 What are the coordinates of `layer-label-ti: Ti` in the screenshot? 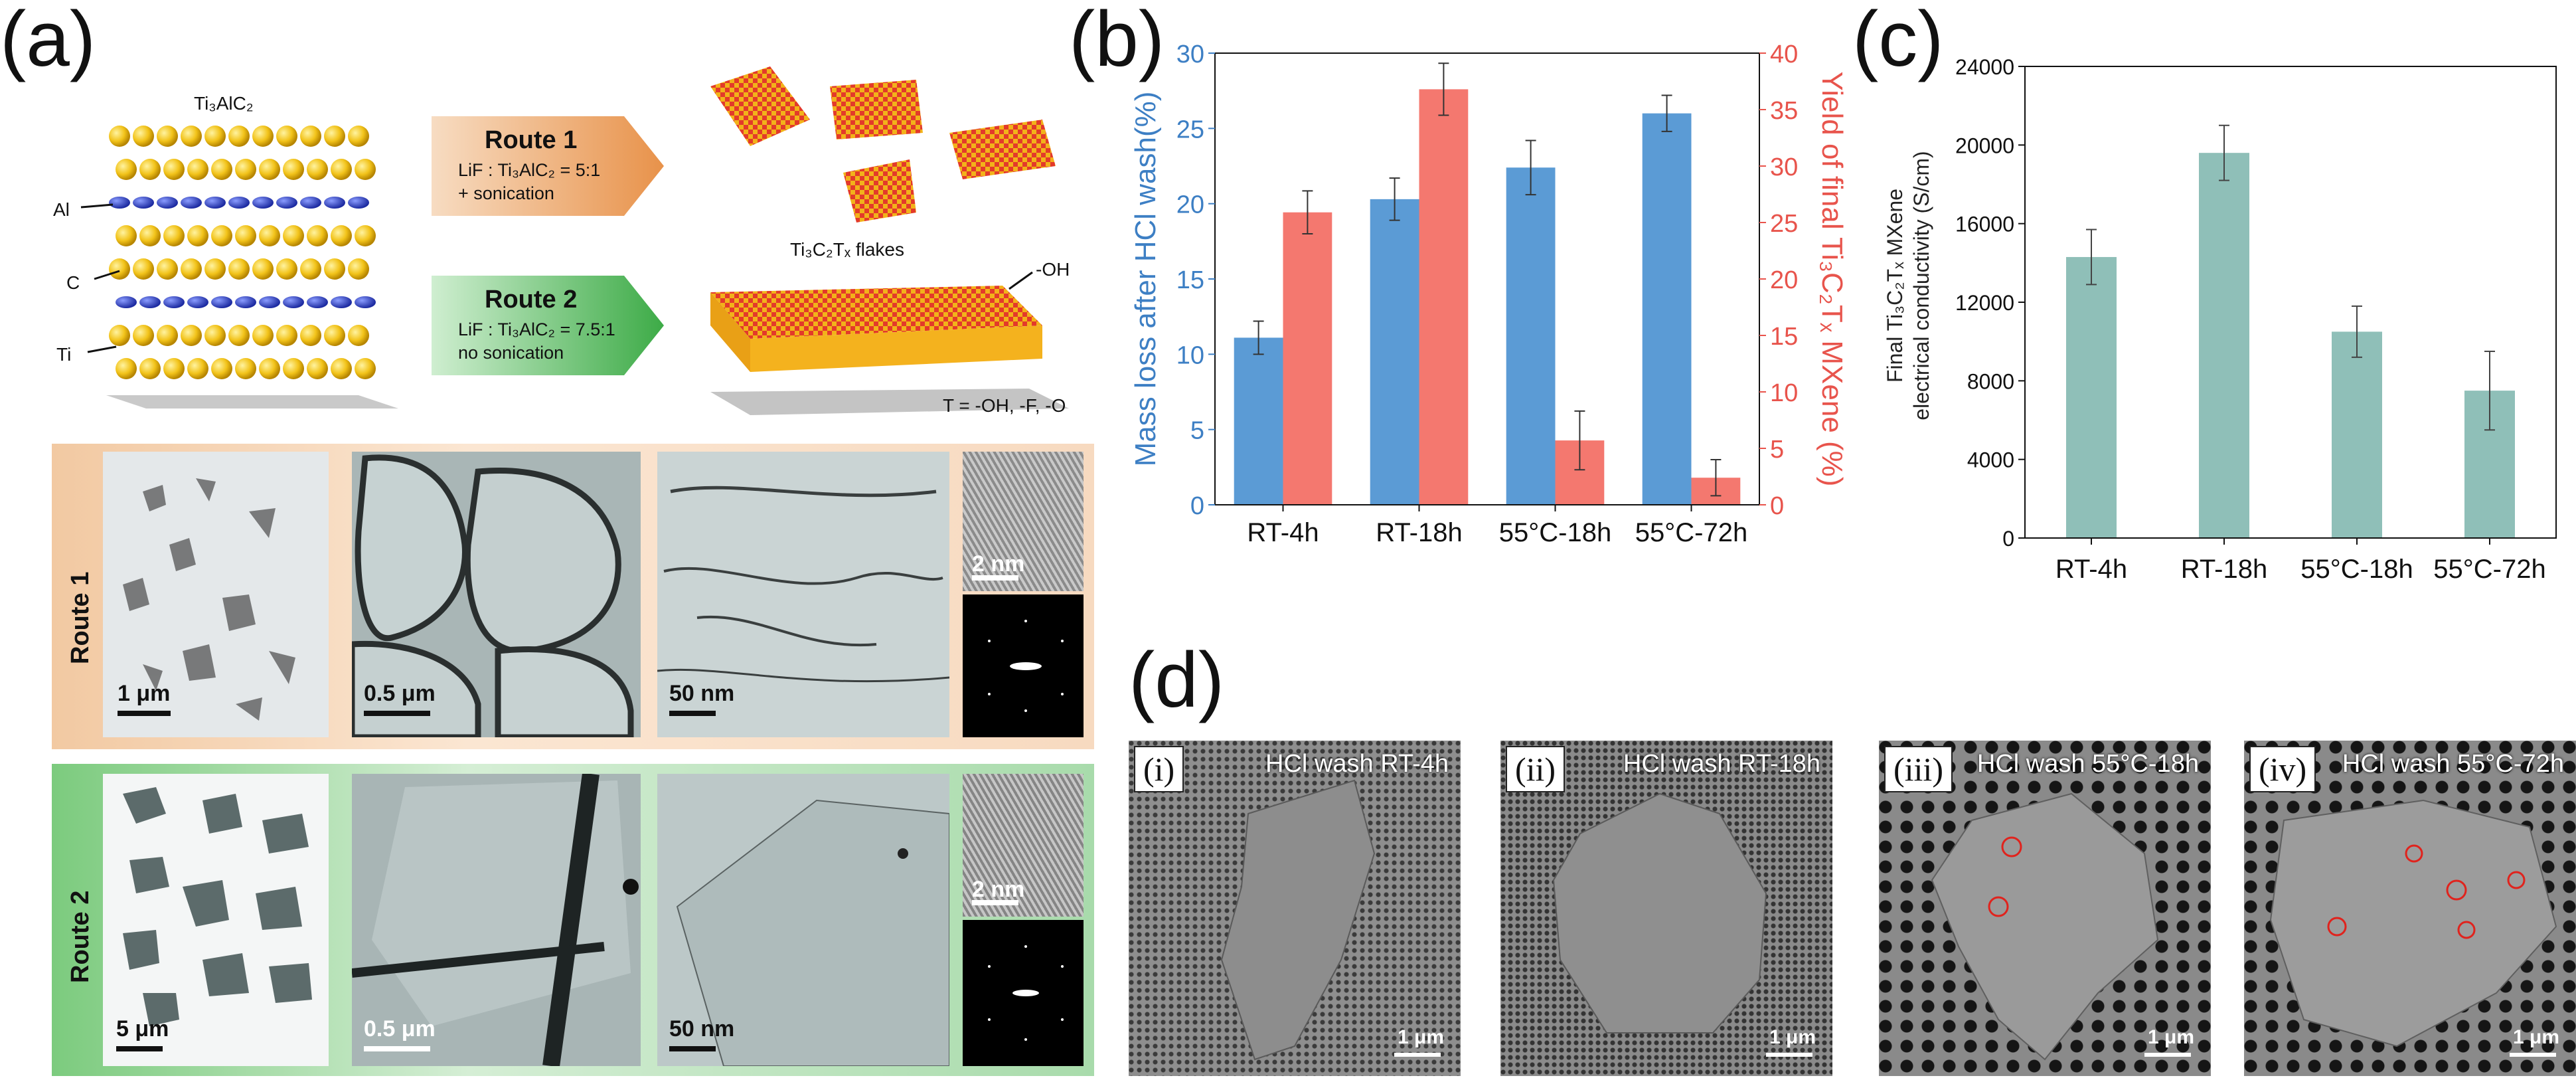 It's located at (64, 354).